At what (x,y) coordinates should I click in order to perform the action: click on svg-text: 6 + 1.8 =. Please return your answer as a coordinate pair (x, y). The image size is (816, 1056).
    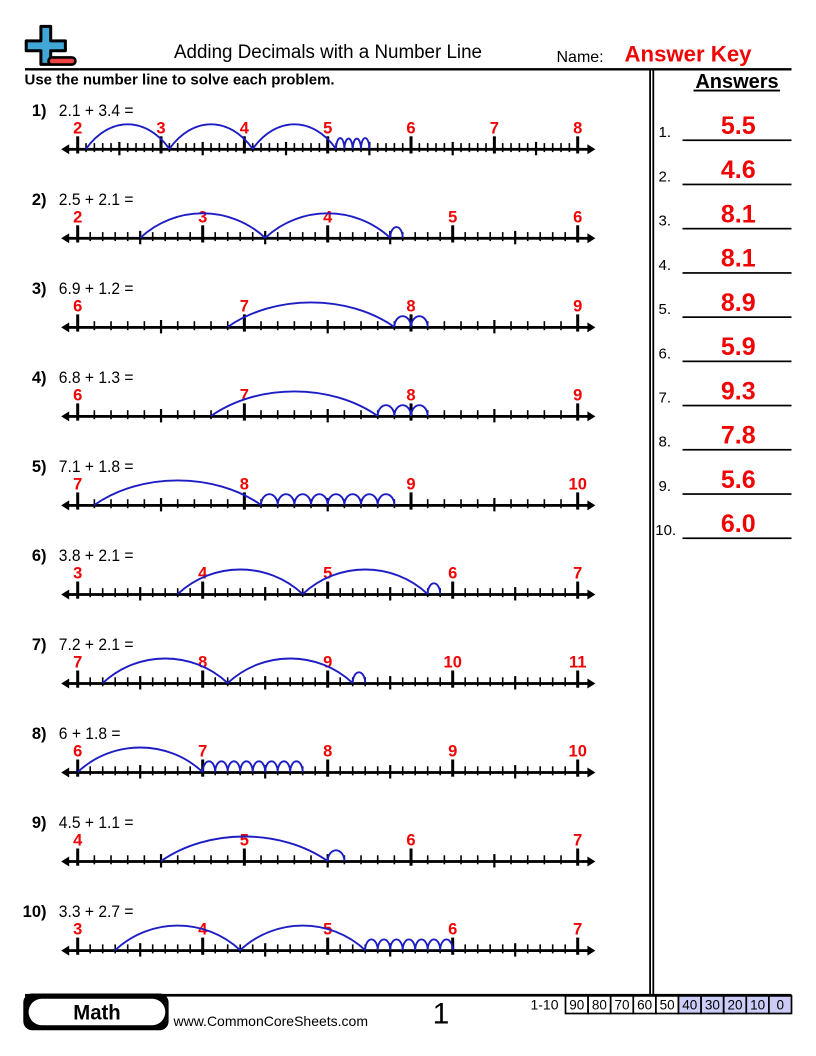
    Looking at the image, I should click on (90, 734).